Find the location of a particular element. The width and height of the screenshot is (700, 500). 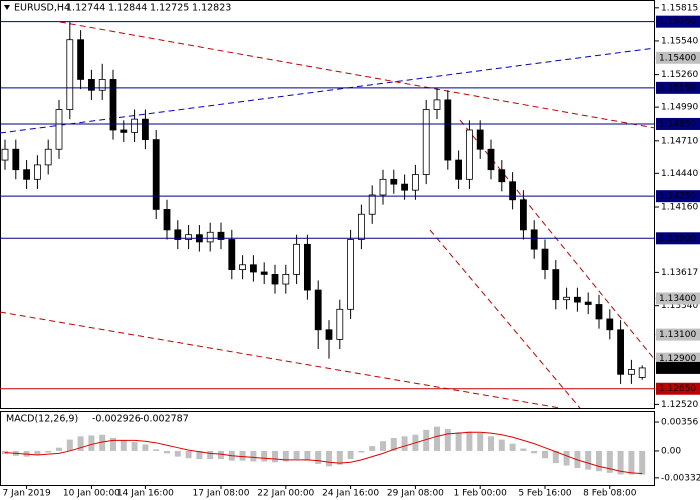

high-value: 1.12844 is located at coordinates (127, 8).